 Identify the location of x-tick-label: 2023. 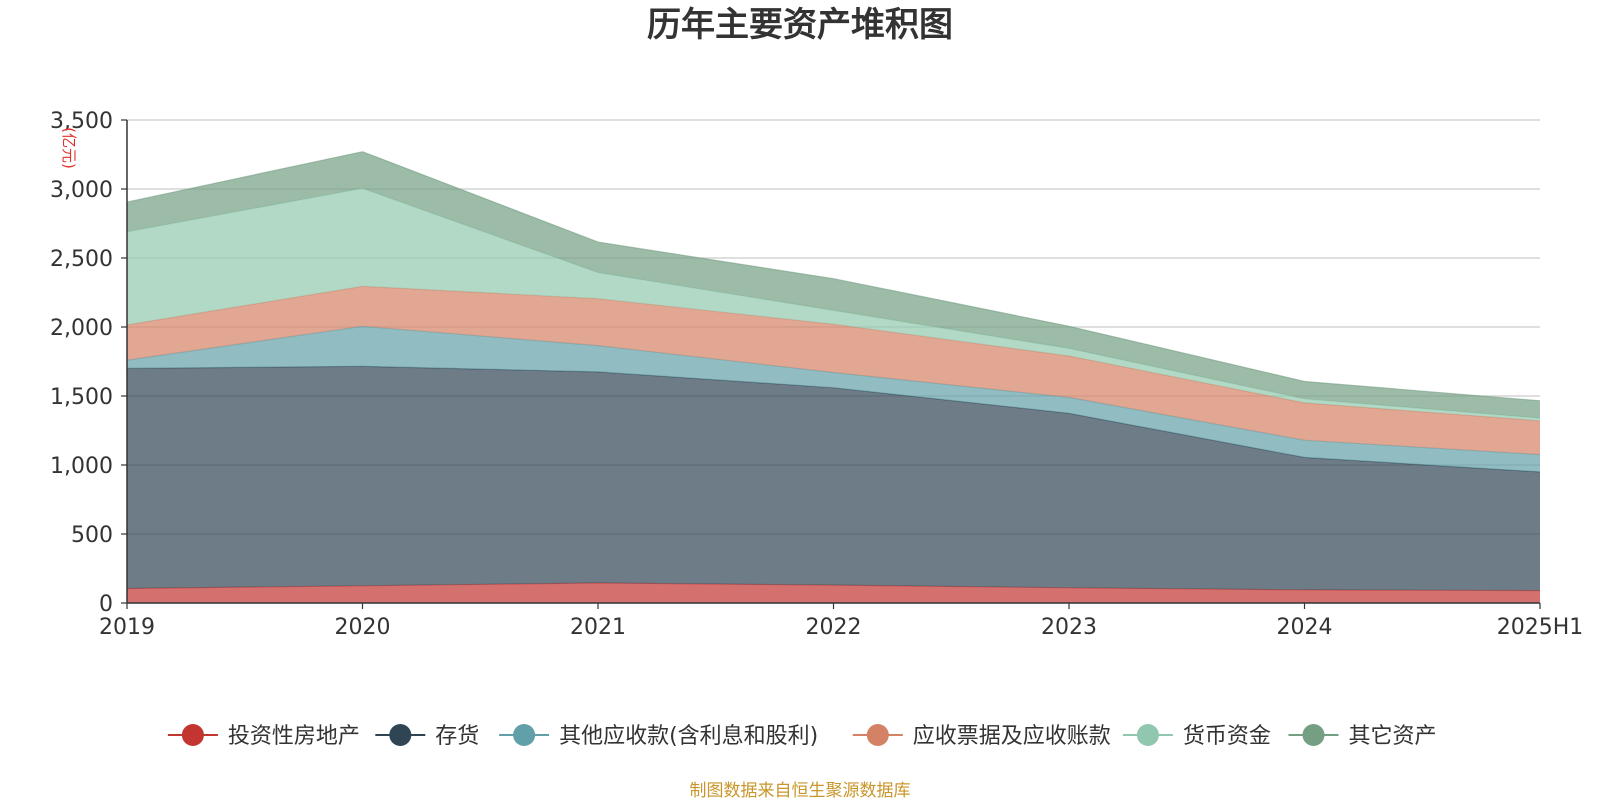
(1069, 627).